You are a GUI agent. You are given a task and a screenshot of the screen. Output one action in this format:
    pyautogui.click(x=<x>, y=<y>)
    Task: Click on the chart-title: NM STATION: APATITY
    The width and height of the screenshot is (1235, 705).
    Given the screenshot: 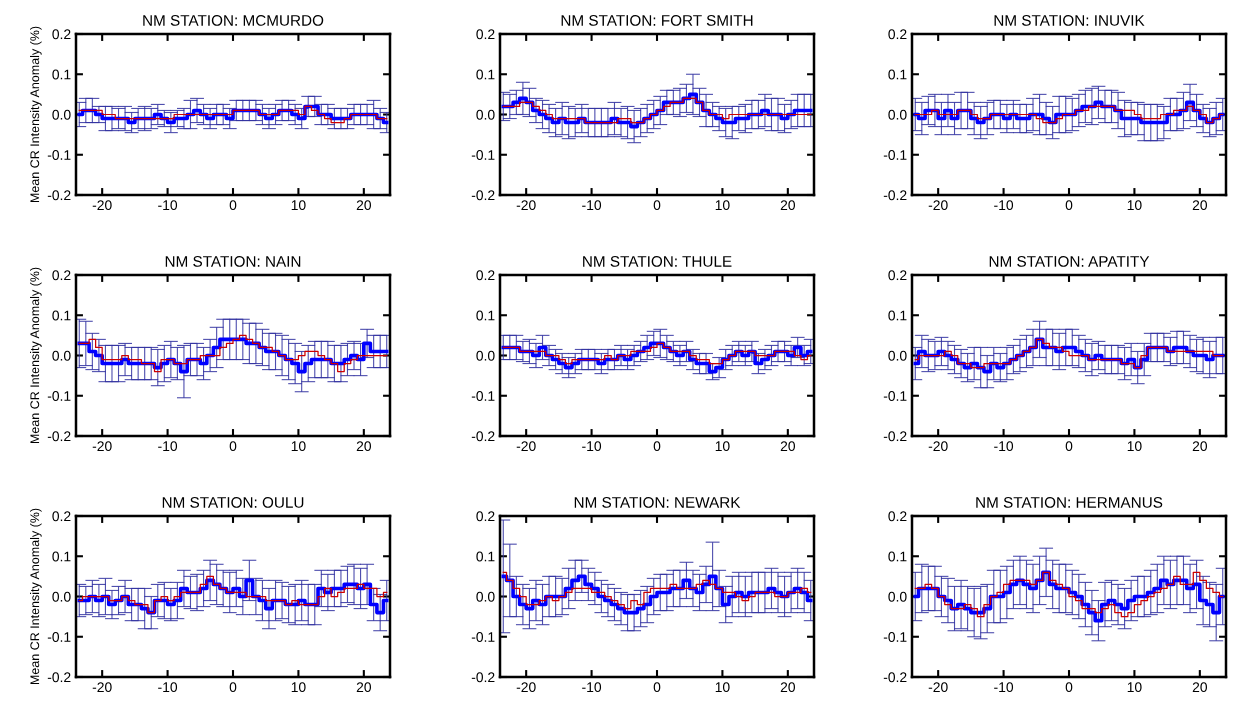 What is the action you would take?
    pyautogui.click(x=1069, y=261)
    